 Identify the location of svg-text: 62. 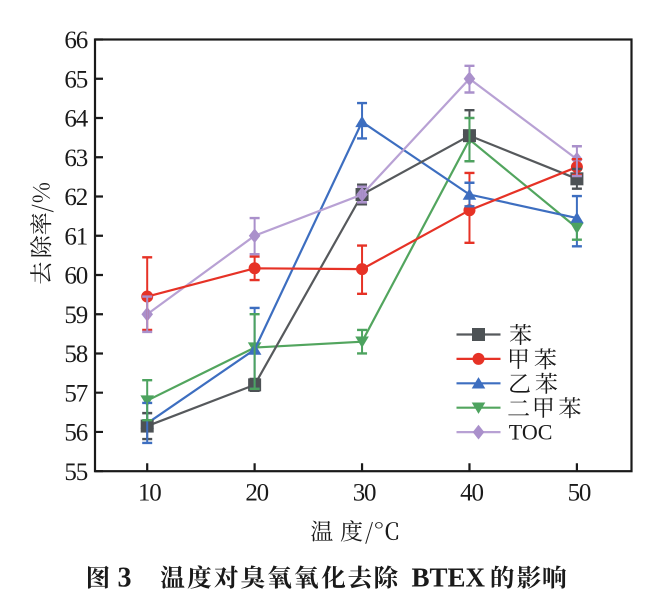
(75, 197).